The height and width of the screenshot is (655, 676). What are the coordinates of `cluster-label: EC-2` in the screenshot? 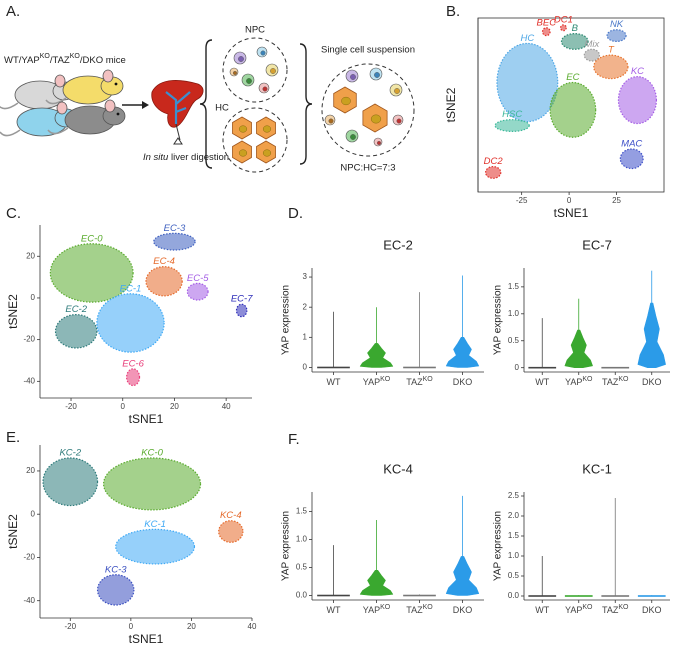 It's located at (76, 309).